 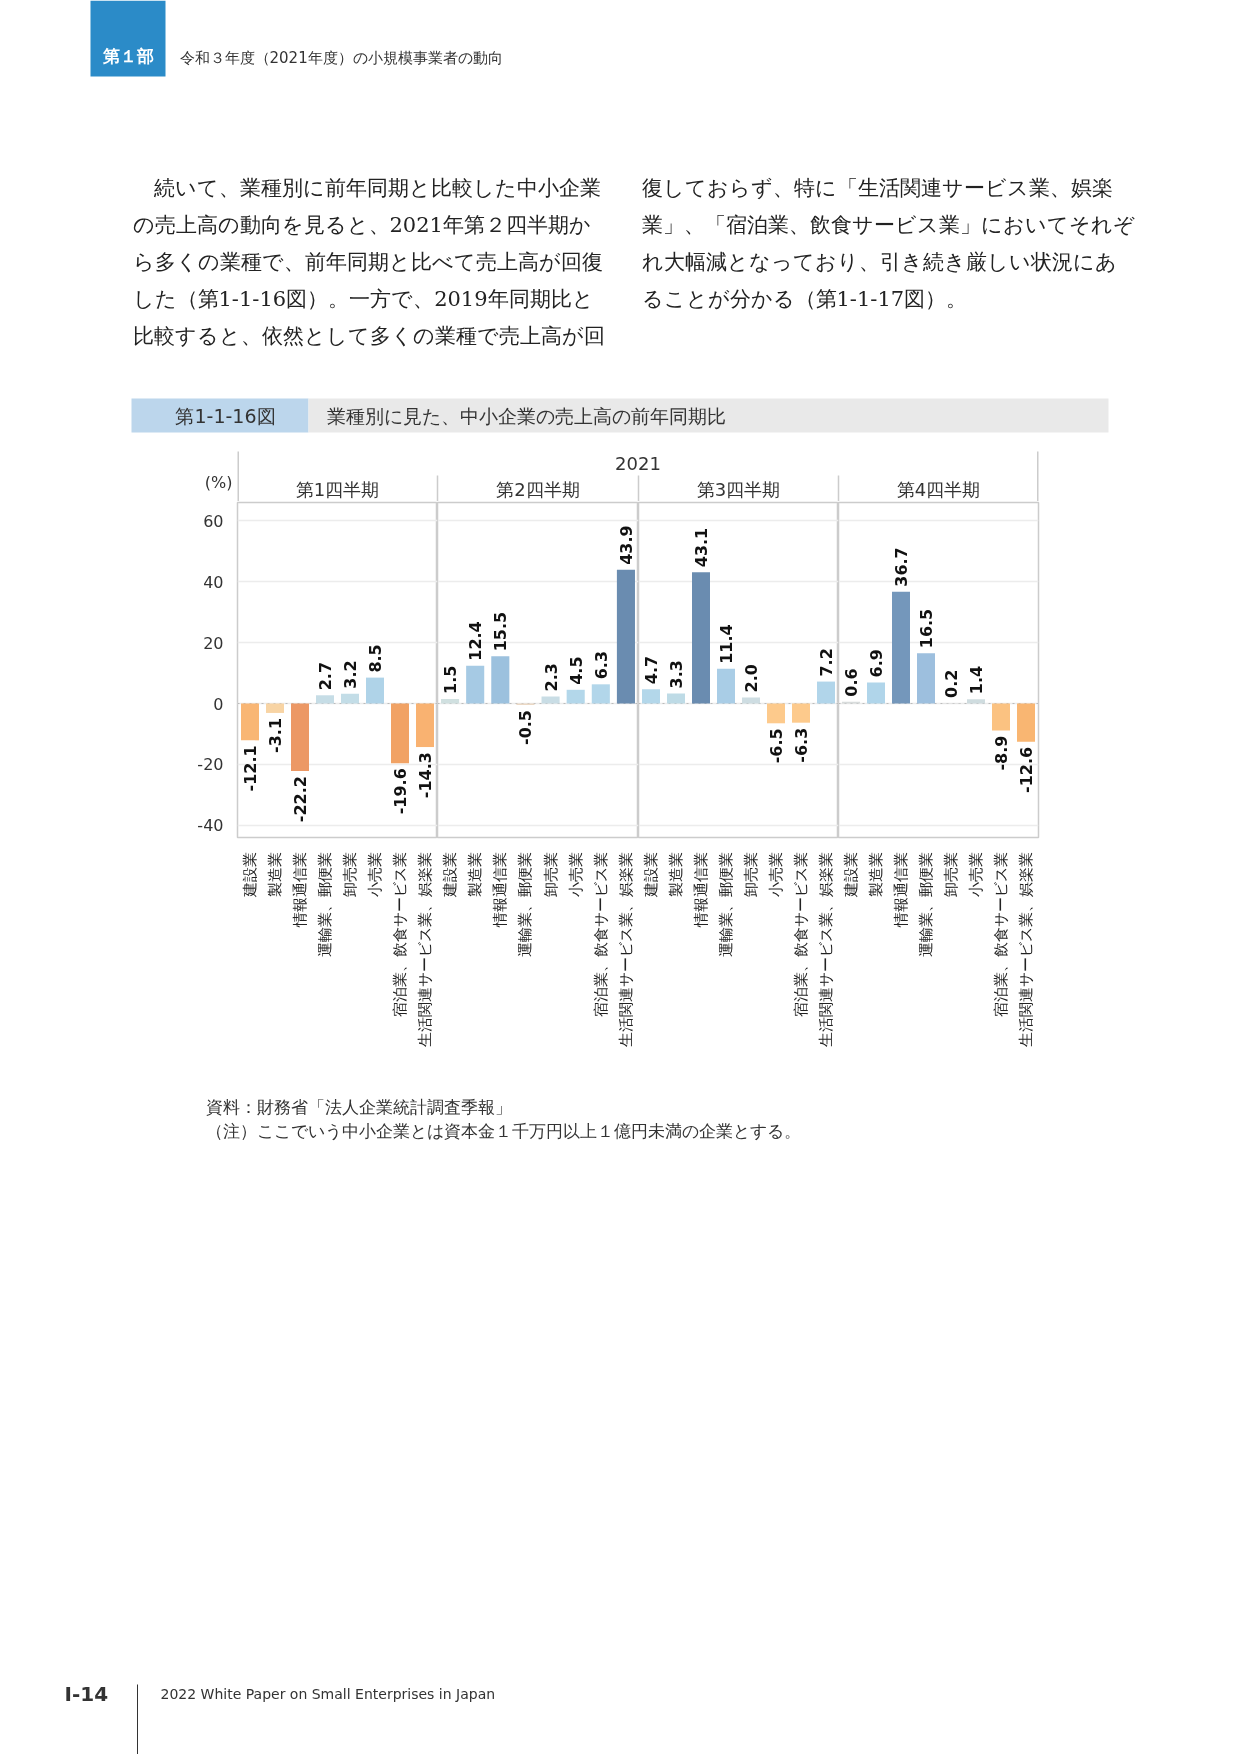 I want to click on data-label: 36.7, so click(x=901, y=567).